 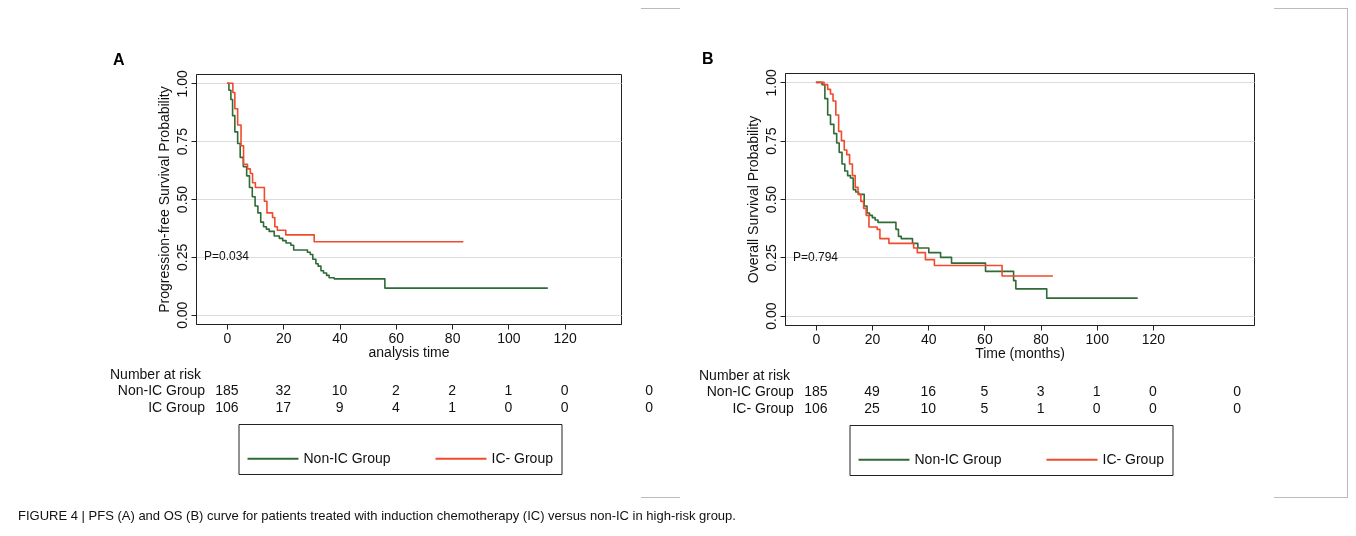 I want to click on text: Non-IC Group 185 49 16 5 3 1 0 0, so click(x=974, y=391).